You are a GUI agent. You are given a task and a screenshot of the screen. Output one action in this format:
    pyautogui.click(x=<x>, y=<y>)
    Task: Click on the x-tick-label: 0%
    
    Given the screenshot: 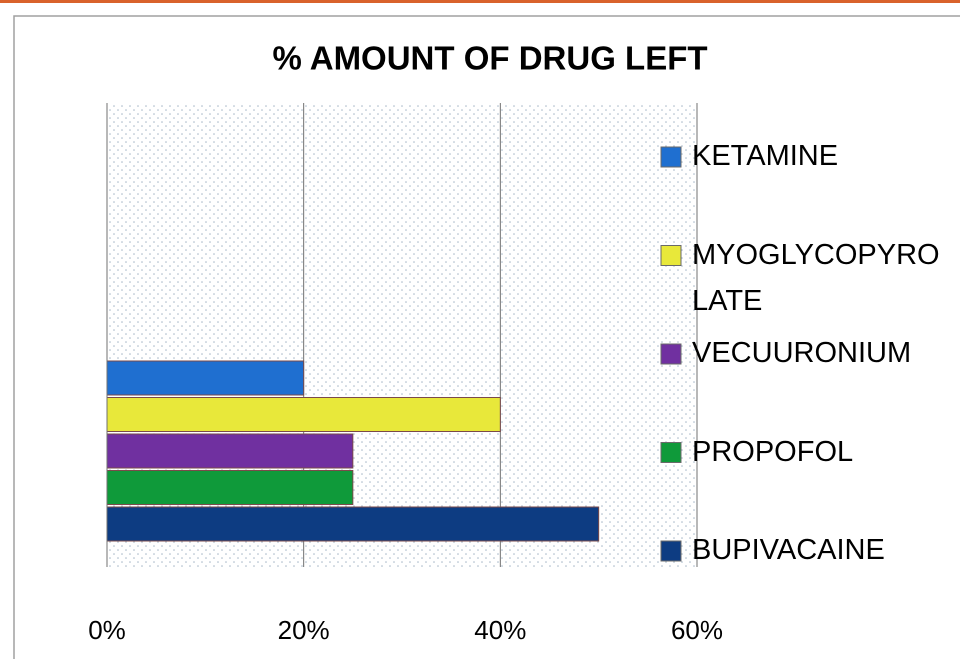 What is the action you would take?
    pyautogui.click(x=107, y=630)
    